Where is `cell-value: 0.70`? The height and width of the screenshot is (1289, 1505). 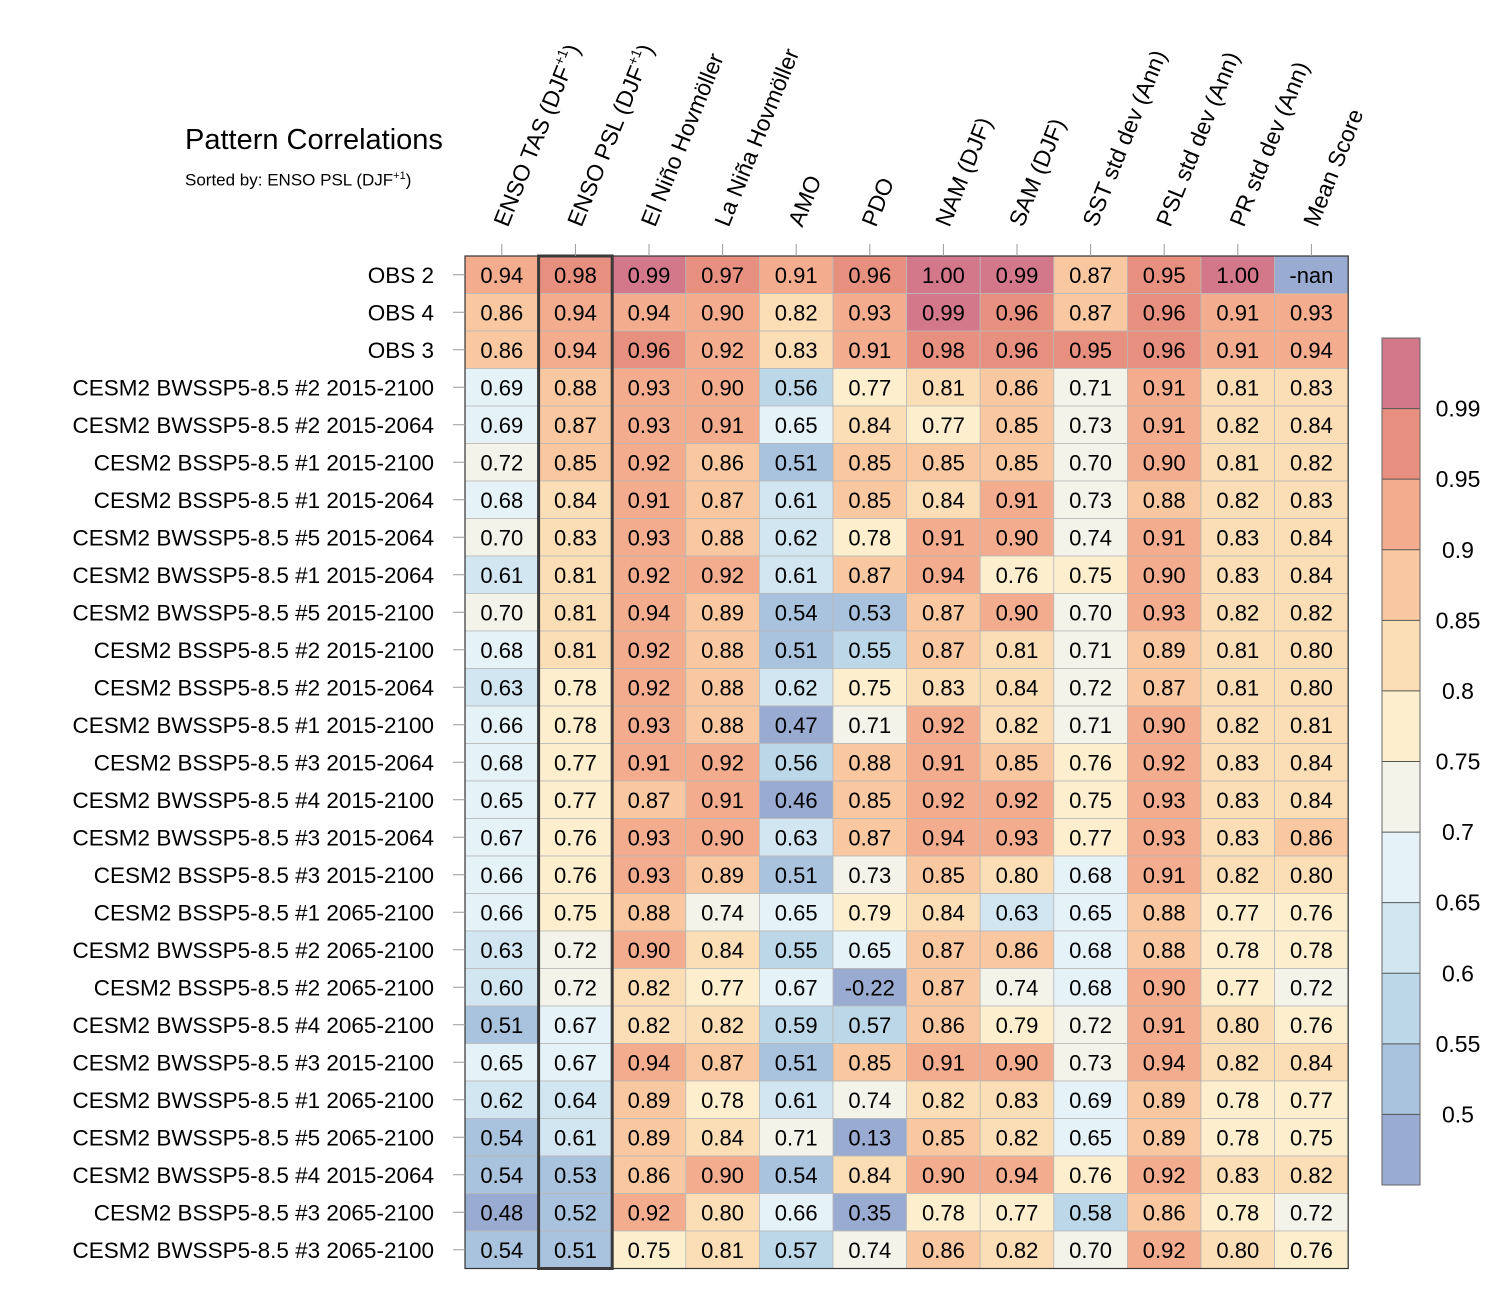 cell-value: 0.70 is located at coordinates (1090, 462).